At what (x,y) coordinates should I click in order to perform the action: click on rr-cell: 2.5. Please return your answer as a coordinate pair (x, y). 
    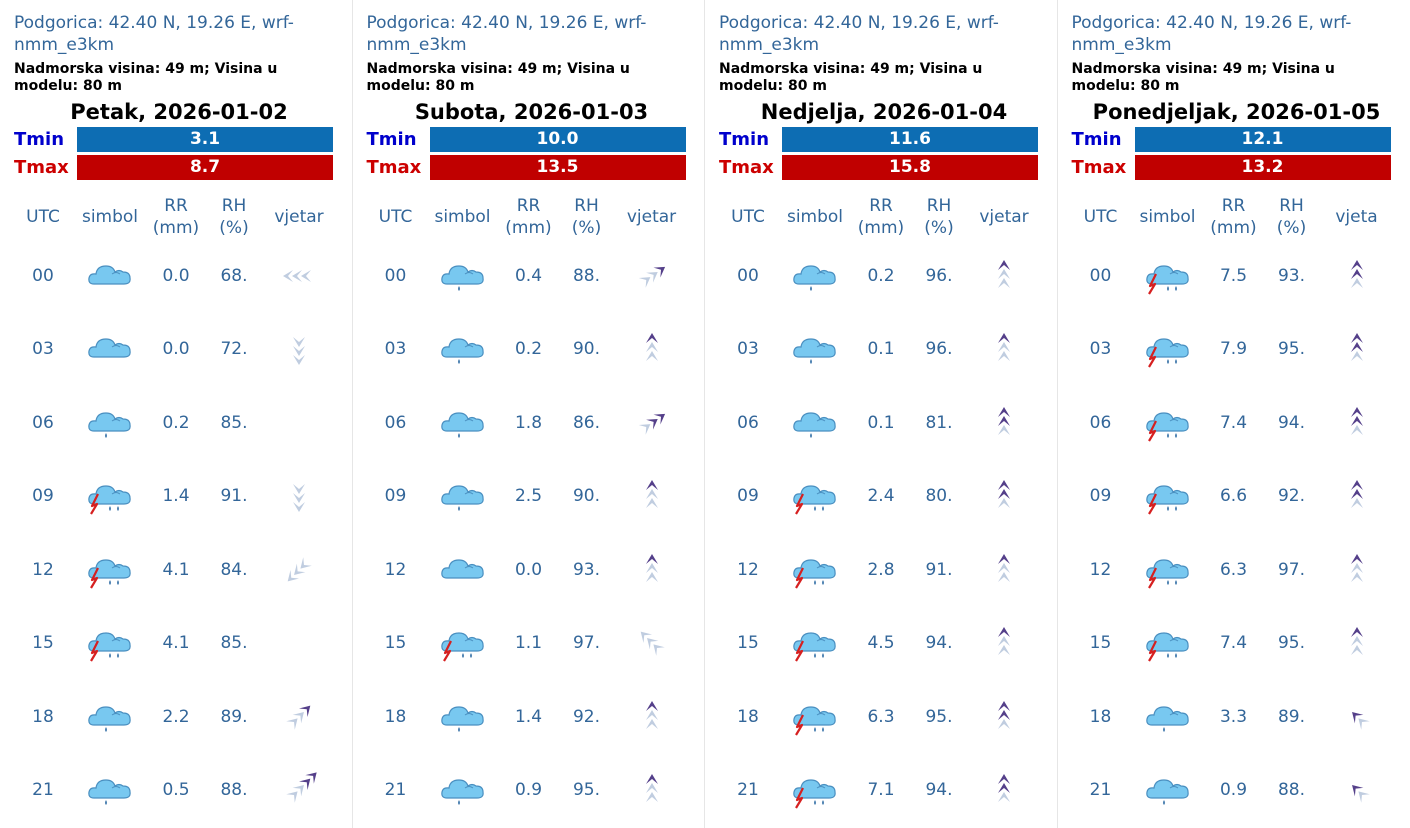
    Looking at the image, I should click on (528, 496).